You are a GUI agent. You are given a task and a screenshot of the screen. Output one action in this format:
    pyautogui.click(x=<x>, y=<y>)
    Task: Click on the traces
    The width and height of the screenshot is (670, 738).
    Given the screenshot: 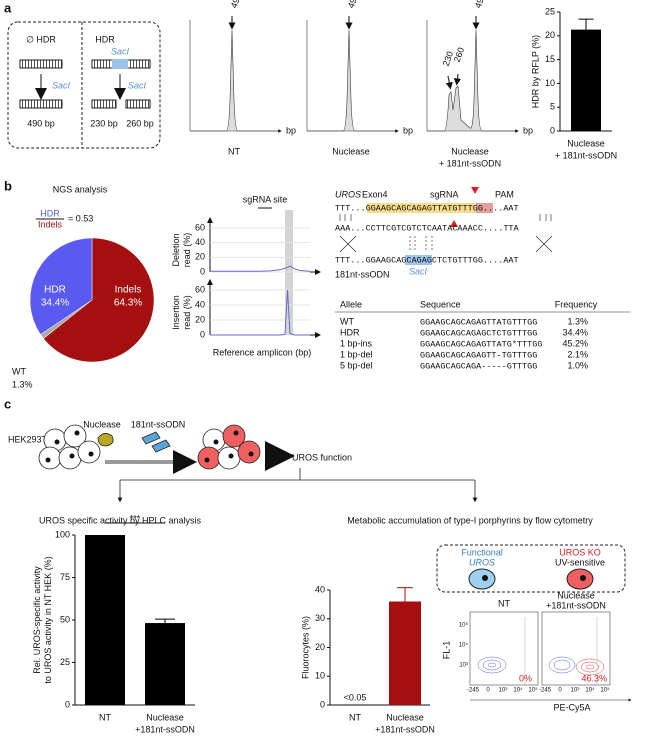 What is the action you would take?
    pyautogui.click(x=354, y=74)
    